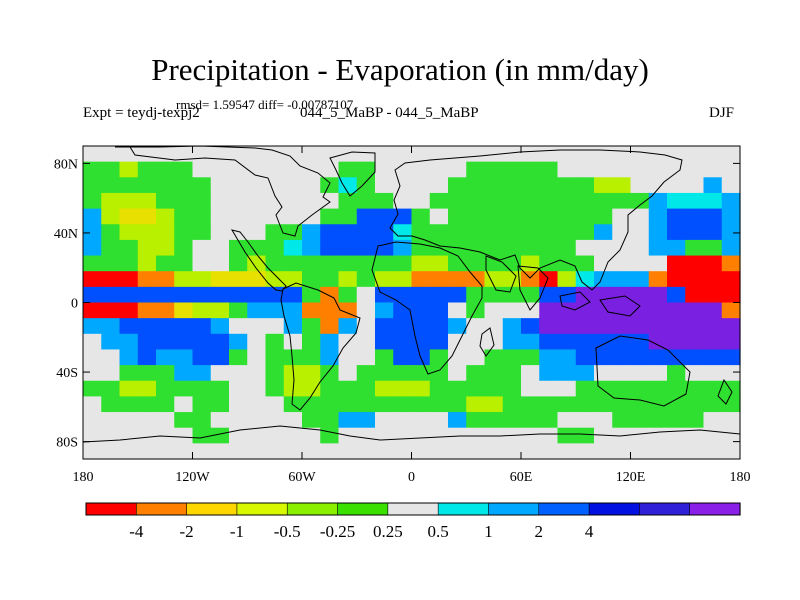  I want to click on colorbar-label: 4, so click(589, 531).